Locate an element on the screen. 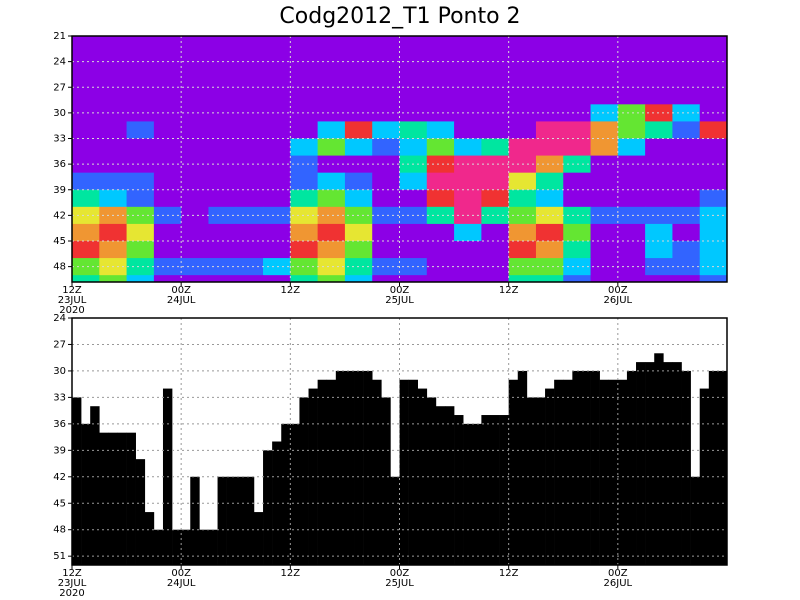 The image size is (800, 600). x-tick-label: 12Z is located at coordinates (291, 290).